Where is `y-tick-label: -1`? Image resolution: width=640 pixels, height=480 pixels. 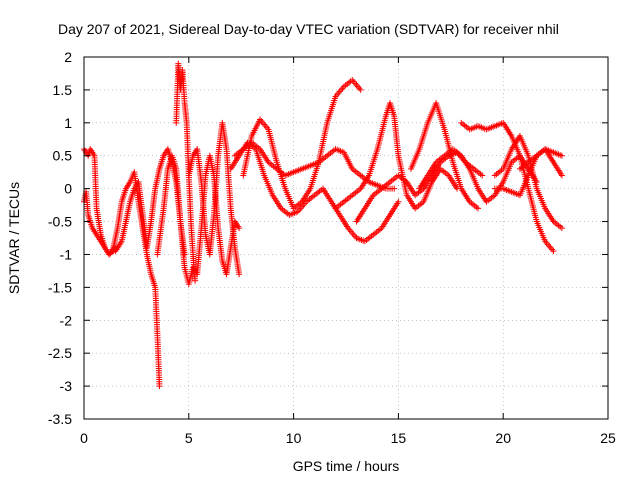
y-tick-label: -1 is located at coordinates (66, 254).